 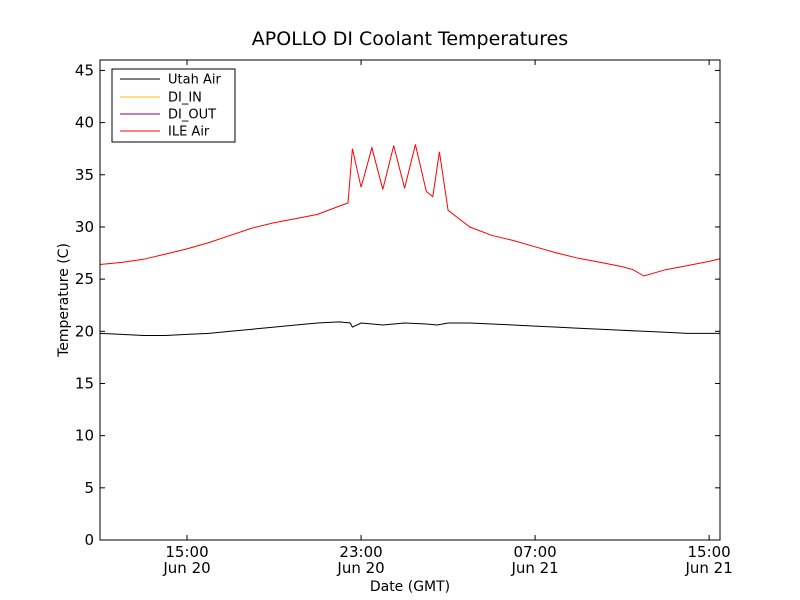 What do you see at coordinates (360, 552) in the screenshot?
I see `x-tick-label-time: 23:00` at bounding box center [360, 552].